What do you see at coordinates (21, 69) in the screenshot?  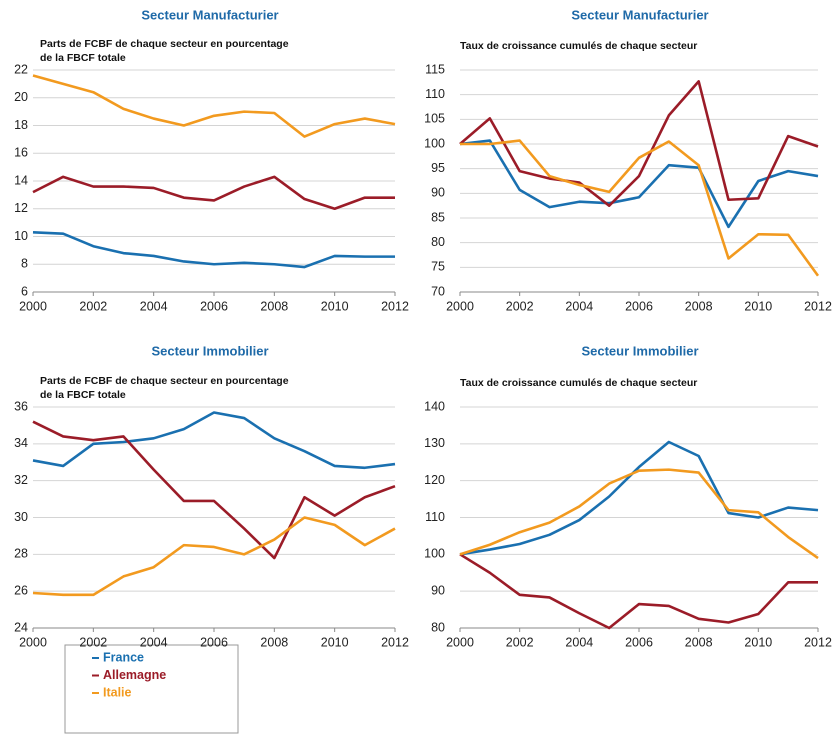 I see `y-tick-label: 22` at bounding box center [21, 69].